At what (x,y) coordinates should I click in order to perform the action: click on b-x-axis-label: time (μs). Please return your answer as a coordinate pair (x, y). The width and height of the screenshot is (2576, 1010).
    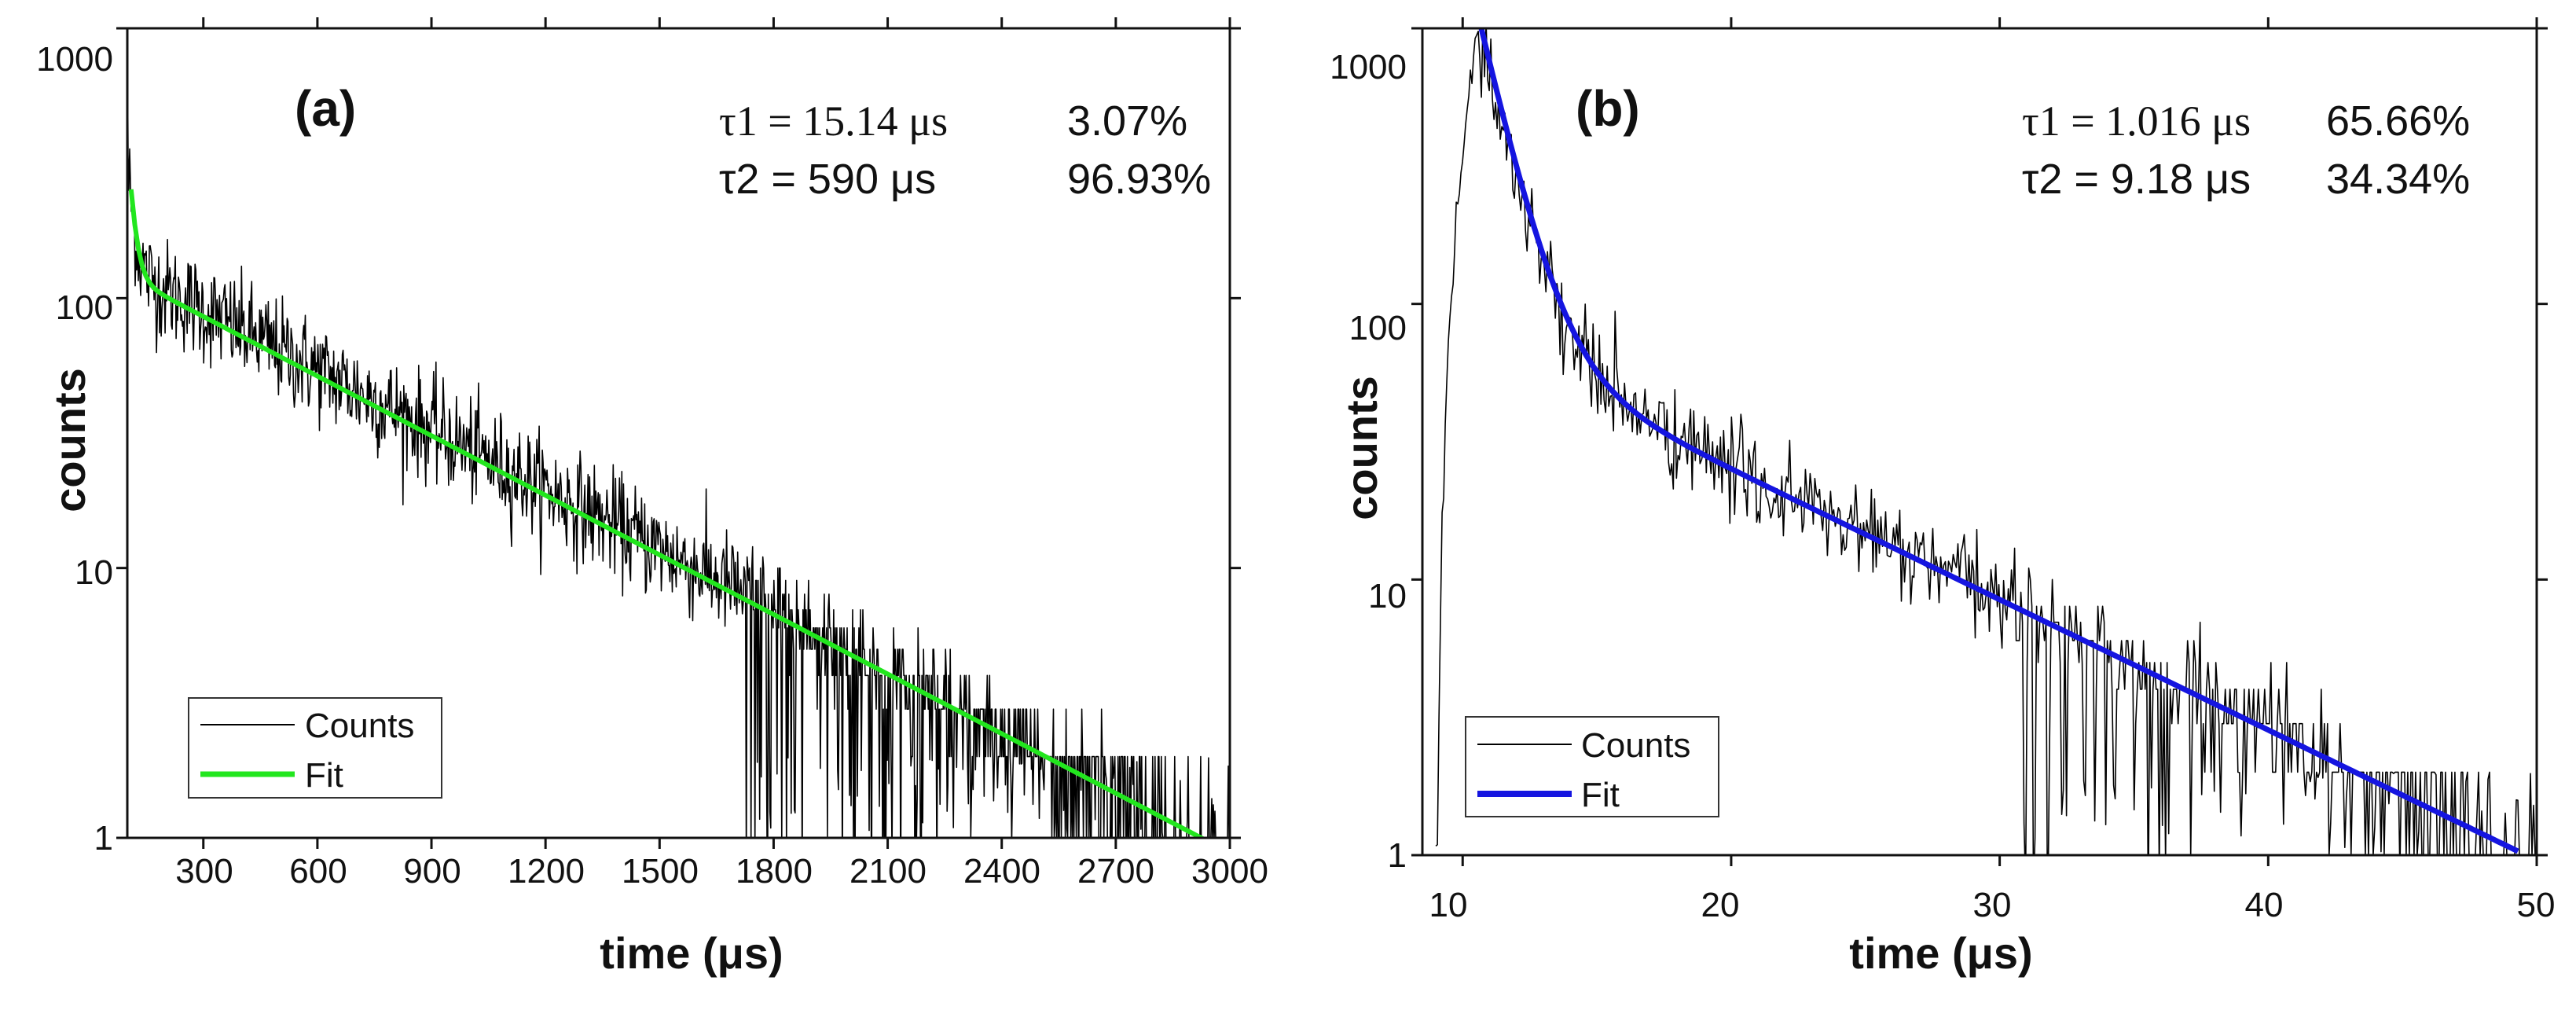
    Looking at the image, I should click on (1940, 953).